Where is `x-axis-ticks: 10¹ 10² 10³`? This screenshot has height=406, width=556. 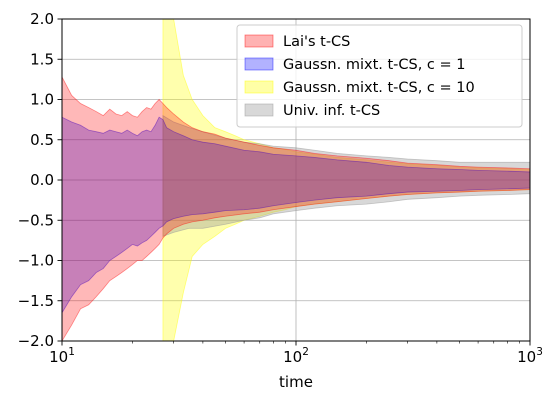 x-axis-ticks: 10¹ 10² 10³ is located at coordinates (296, 353).